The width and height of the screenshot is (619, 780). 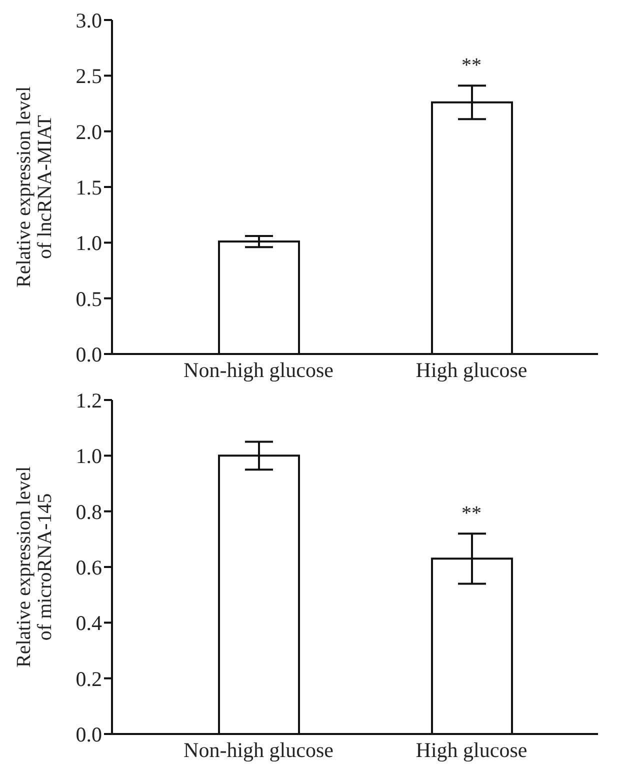 I want to click on y-tick-label: 0.2, so click(x=89, y=678).